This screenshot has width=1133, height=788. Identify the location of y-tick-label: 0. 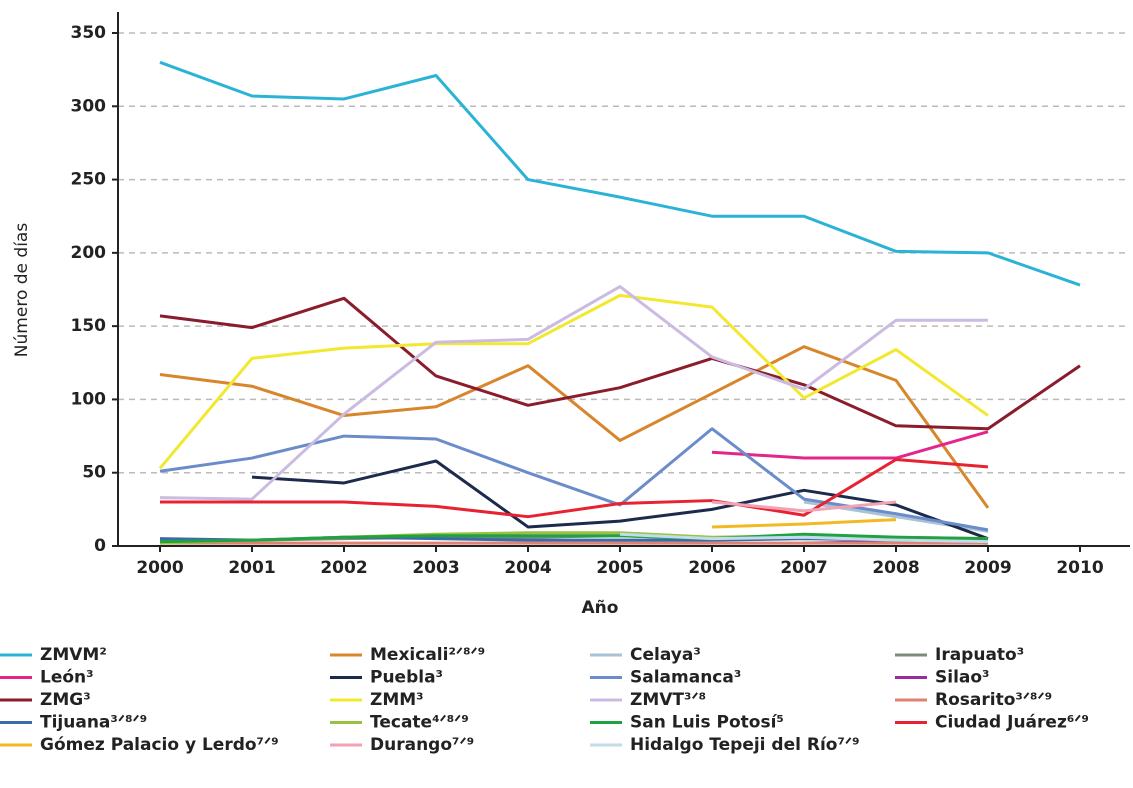
(100, 546).